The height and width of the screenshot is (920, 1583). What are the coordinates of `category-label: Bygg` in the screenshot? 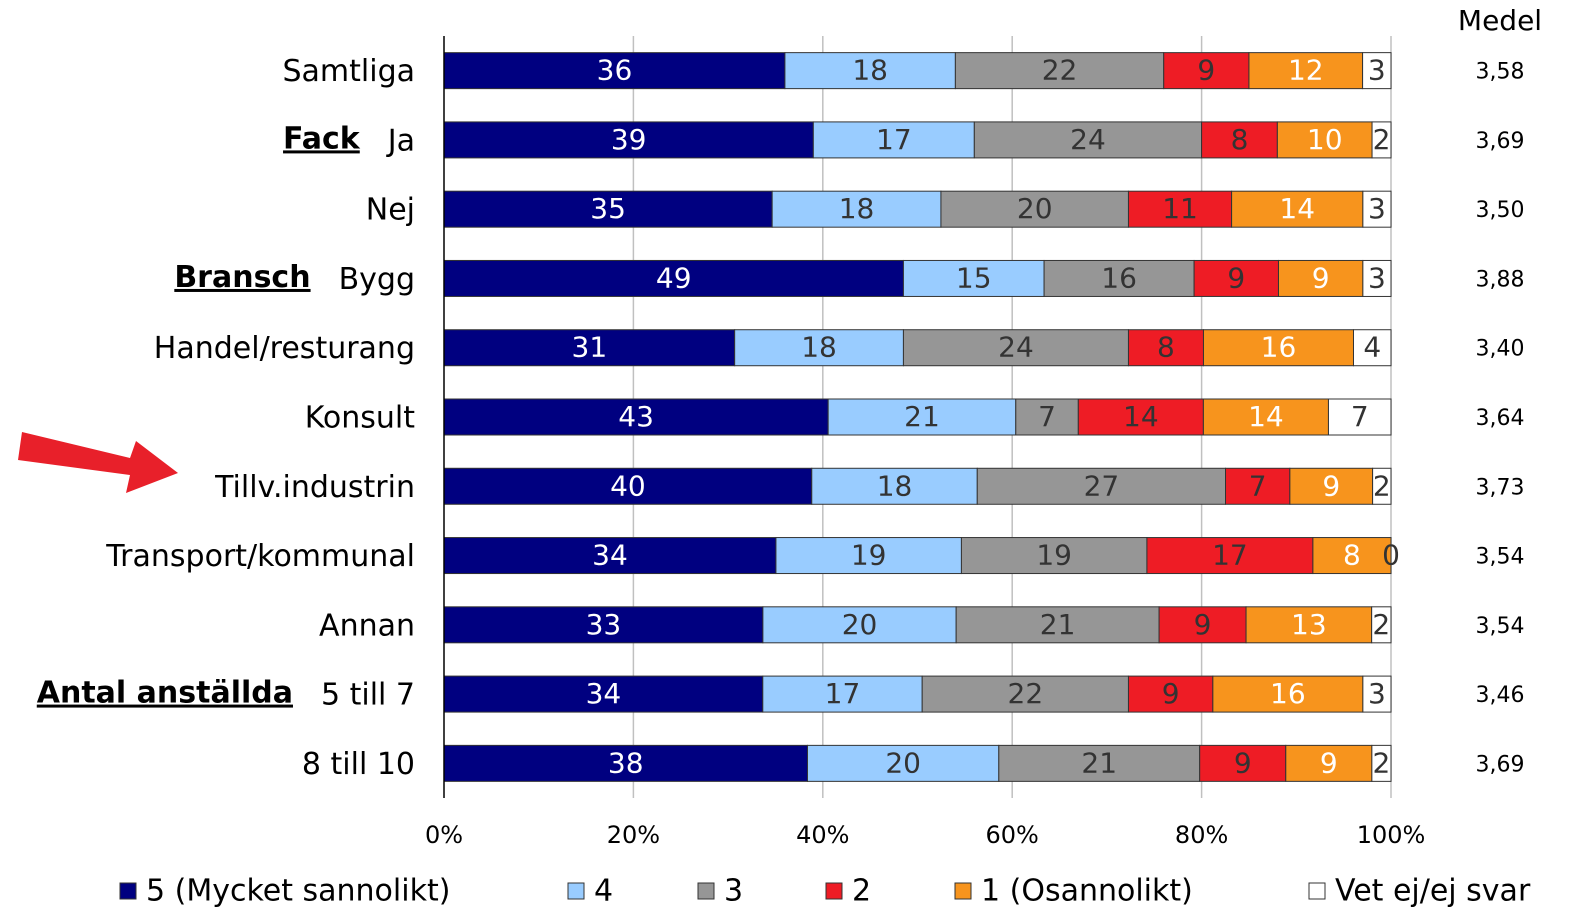 It's located at (377, 279).